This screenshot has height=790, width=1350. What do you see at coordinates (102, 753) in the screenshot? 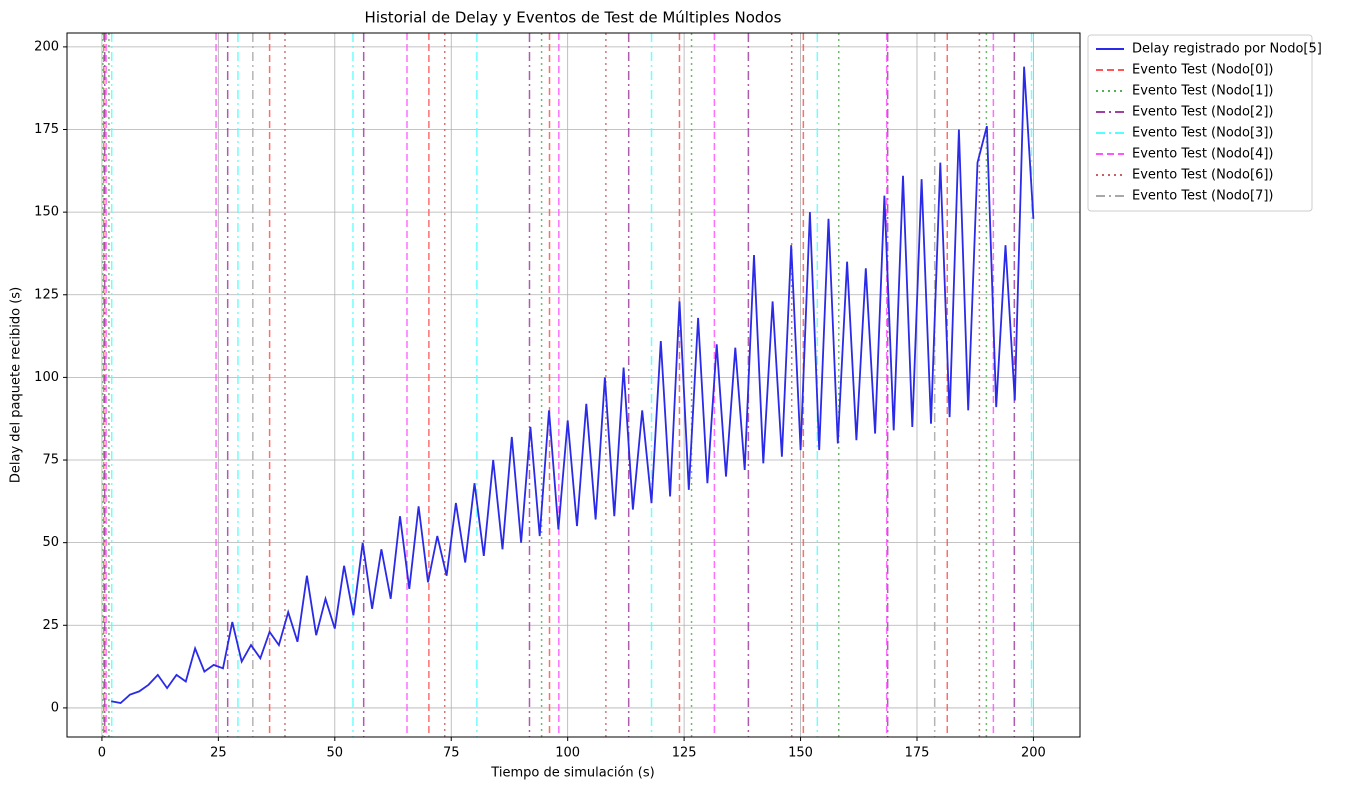
I see `x-tick-label: 0` at bounding box center [102, 753].